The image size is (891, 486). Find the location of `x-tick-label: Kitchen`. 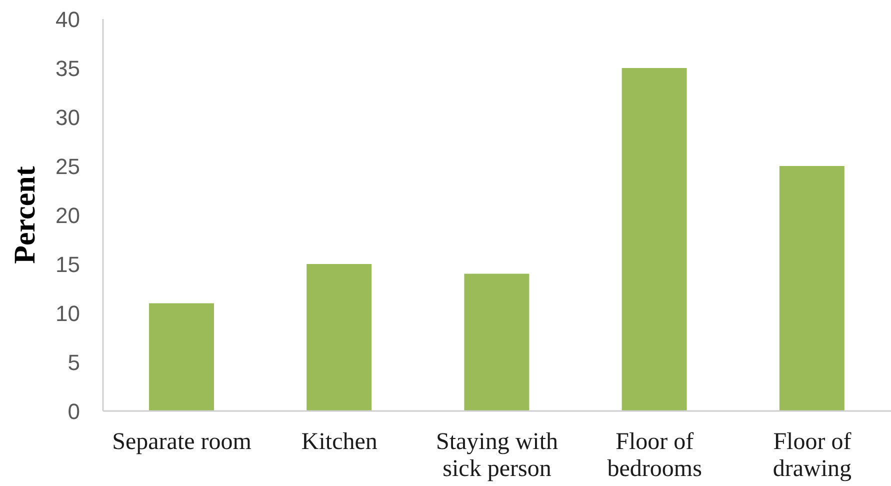

x-tick-label: Kitchen is located at coordinates (339, 442).